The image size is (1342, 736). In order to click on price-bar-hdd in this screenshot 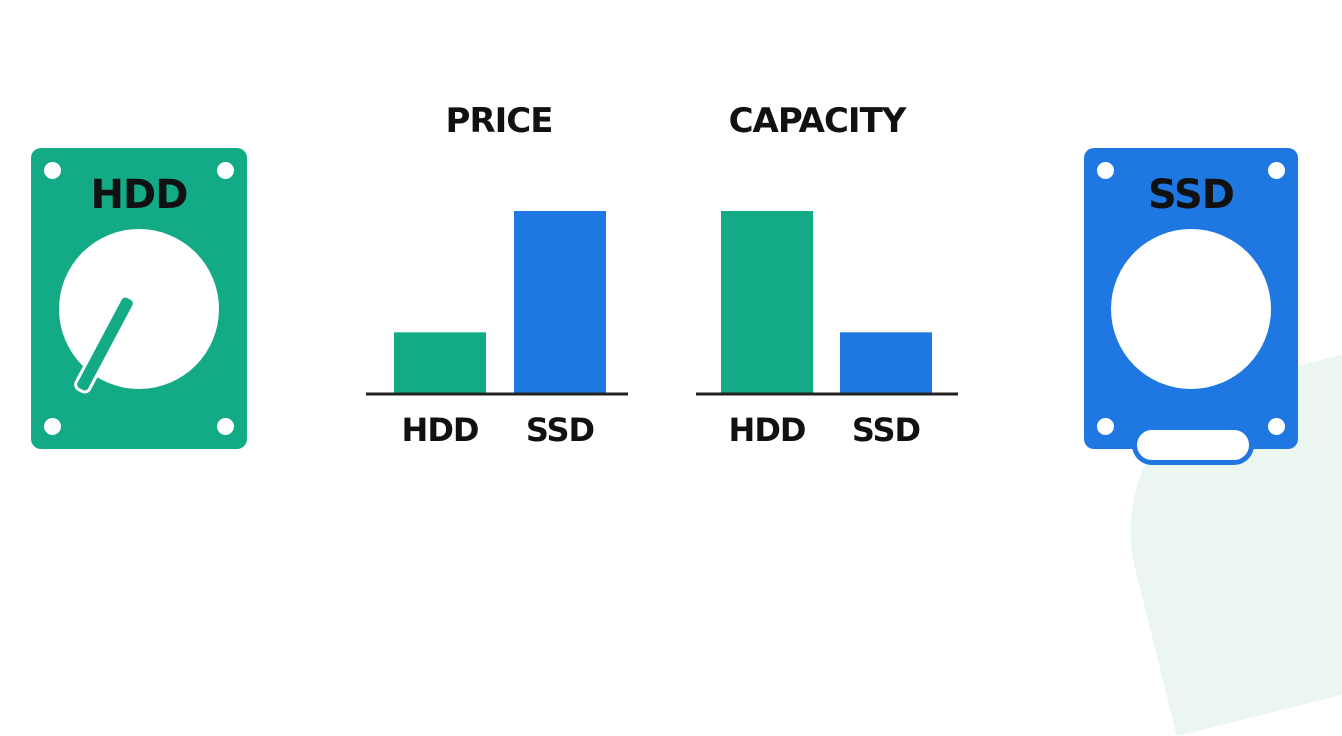, I will do `click(440, 362)`.